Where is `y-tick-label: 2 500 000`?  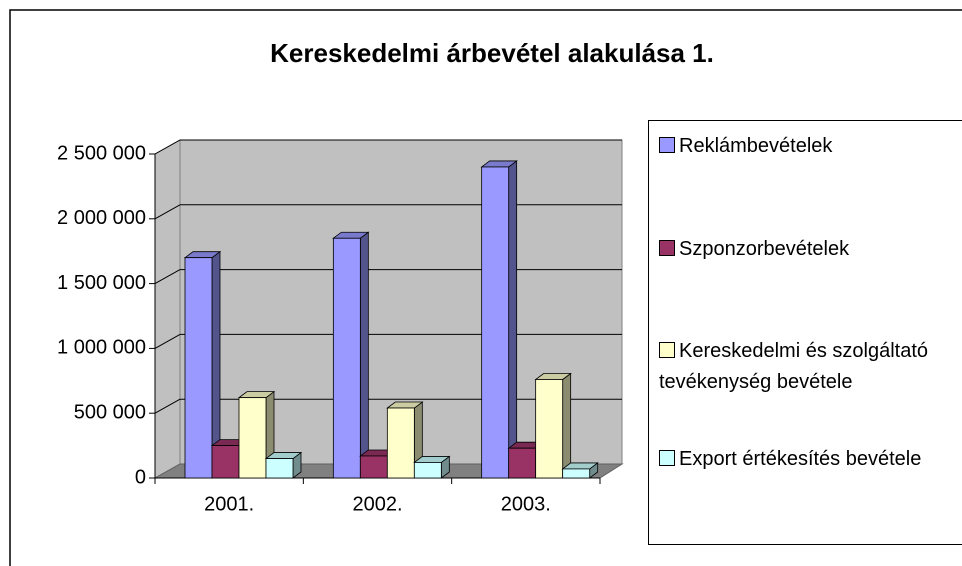 y-tick-label: 2 500 000 is located at coordinates (101, 153).